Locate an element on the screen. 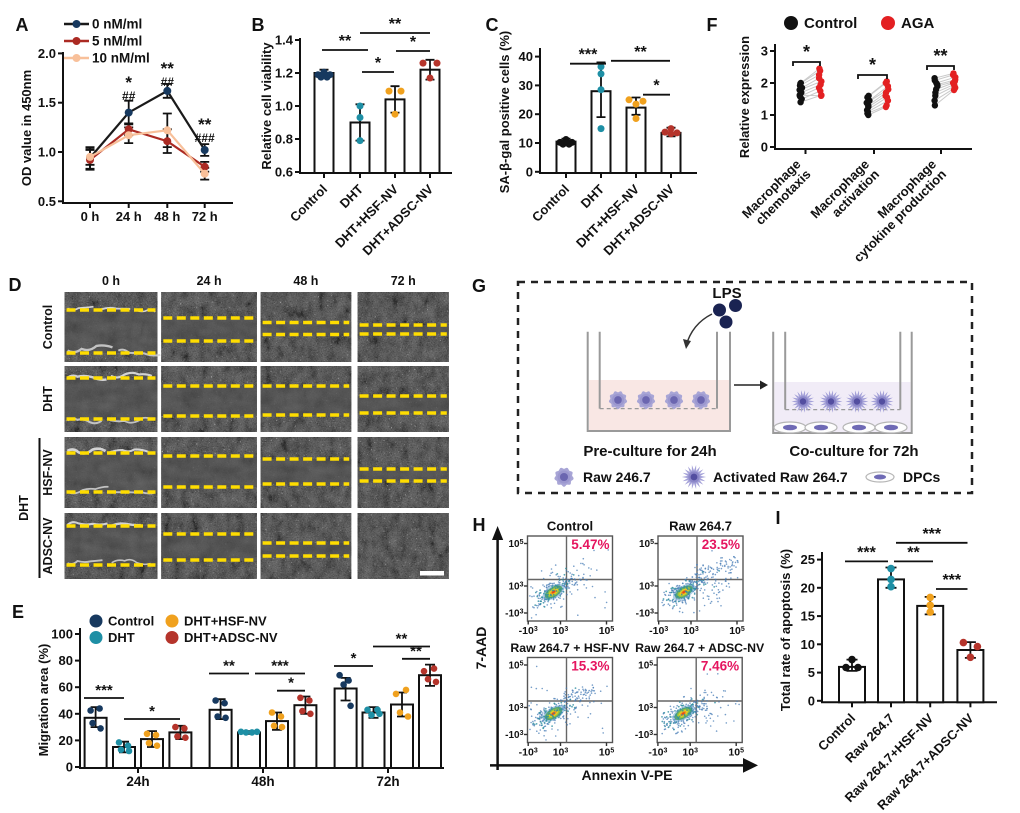  svg-text: 1.4 is located at coordinates (284, 40).